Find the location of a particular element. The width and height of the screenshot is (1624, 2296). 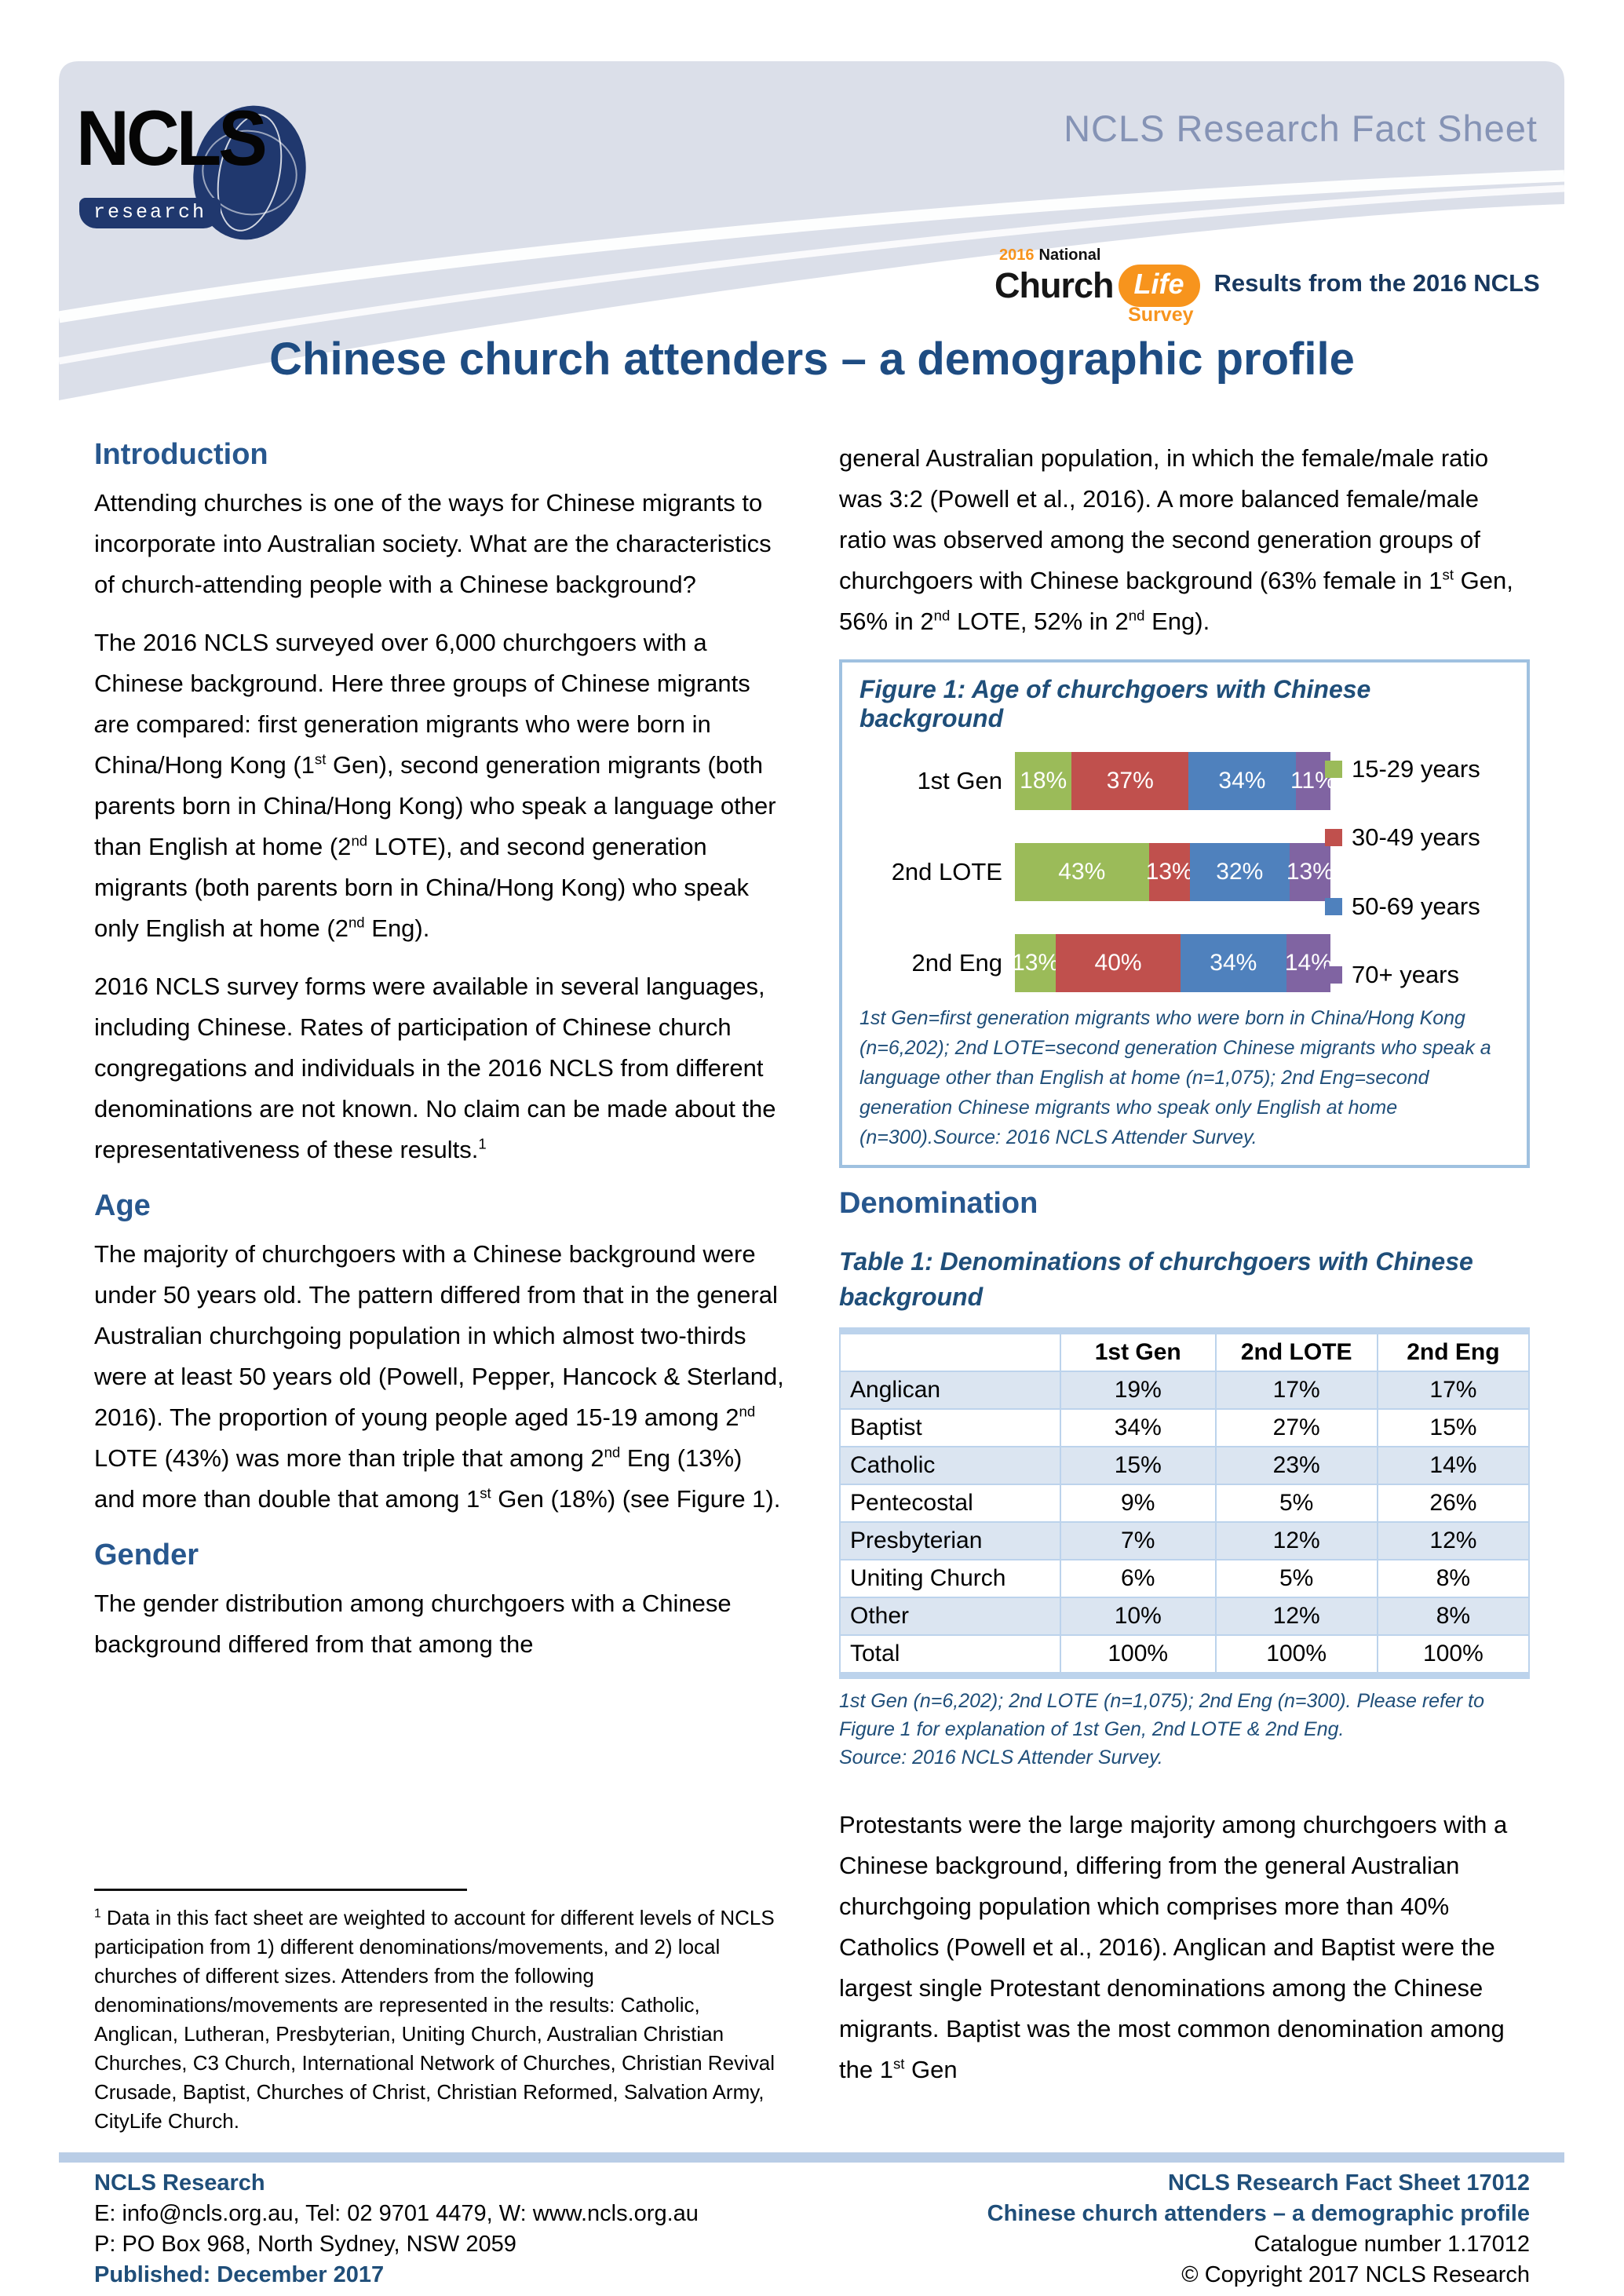

figure1-segment-value: 13% is located at coordinates (1310, 872).